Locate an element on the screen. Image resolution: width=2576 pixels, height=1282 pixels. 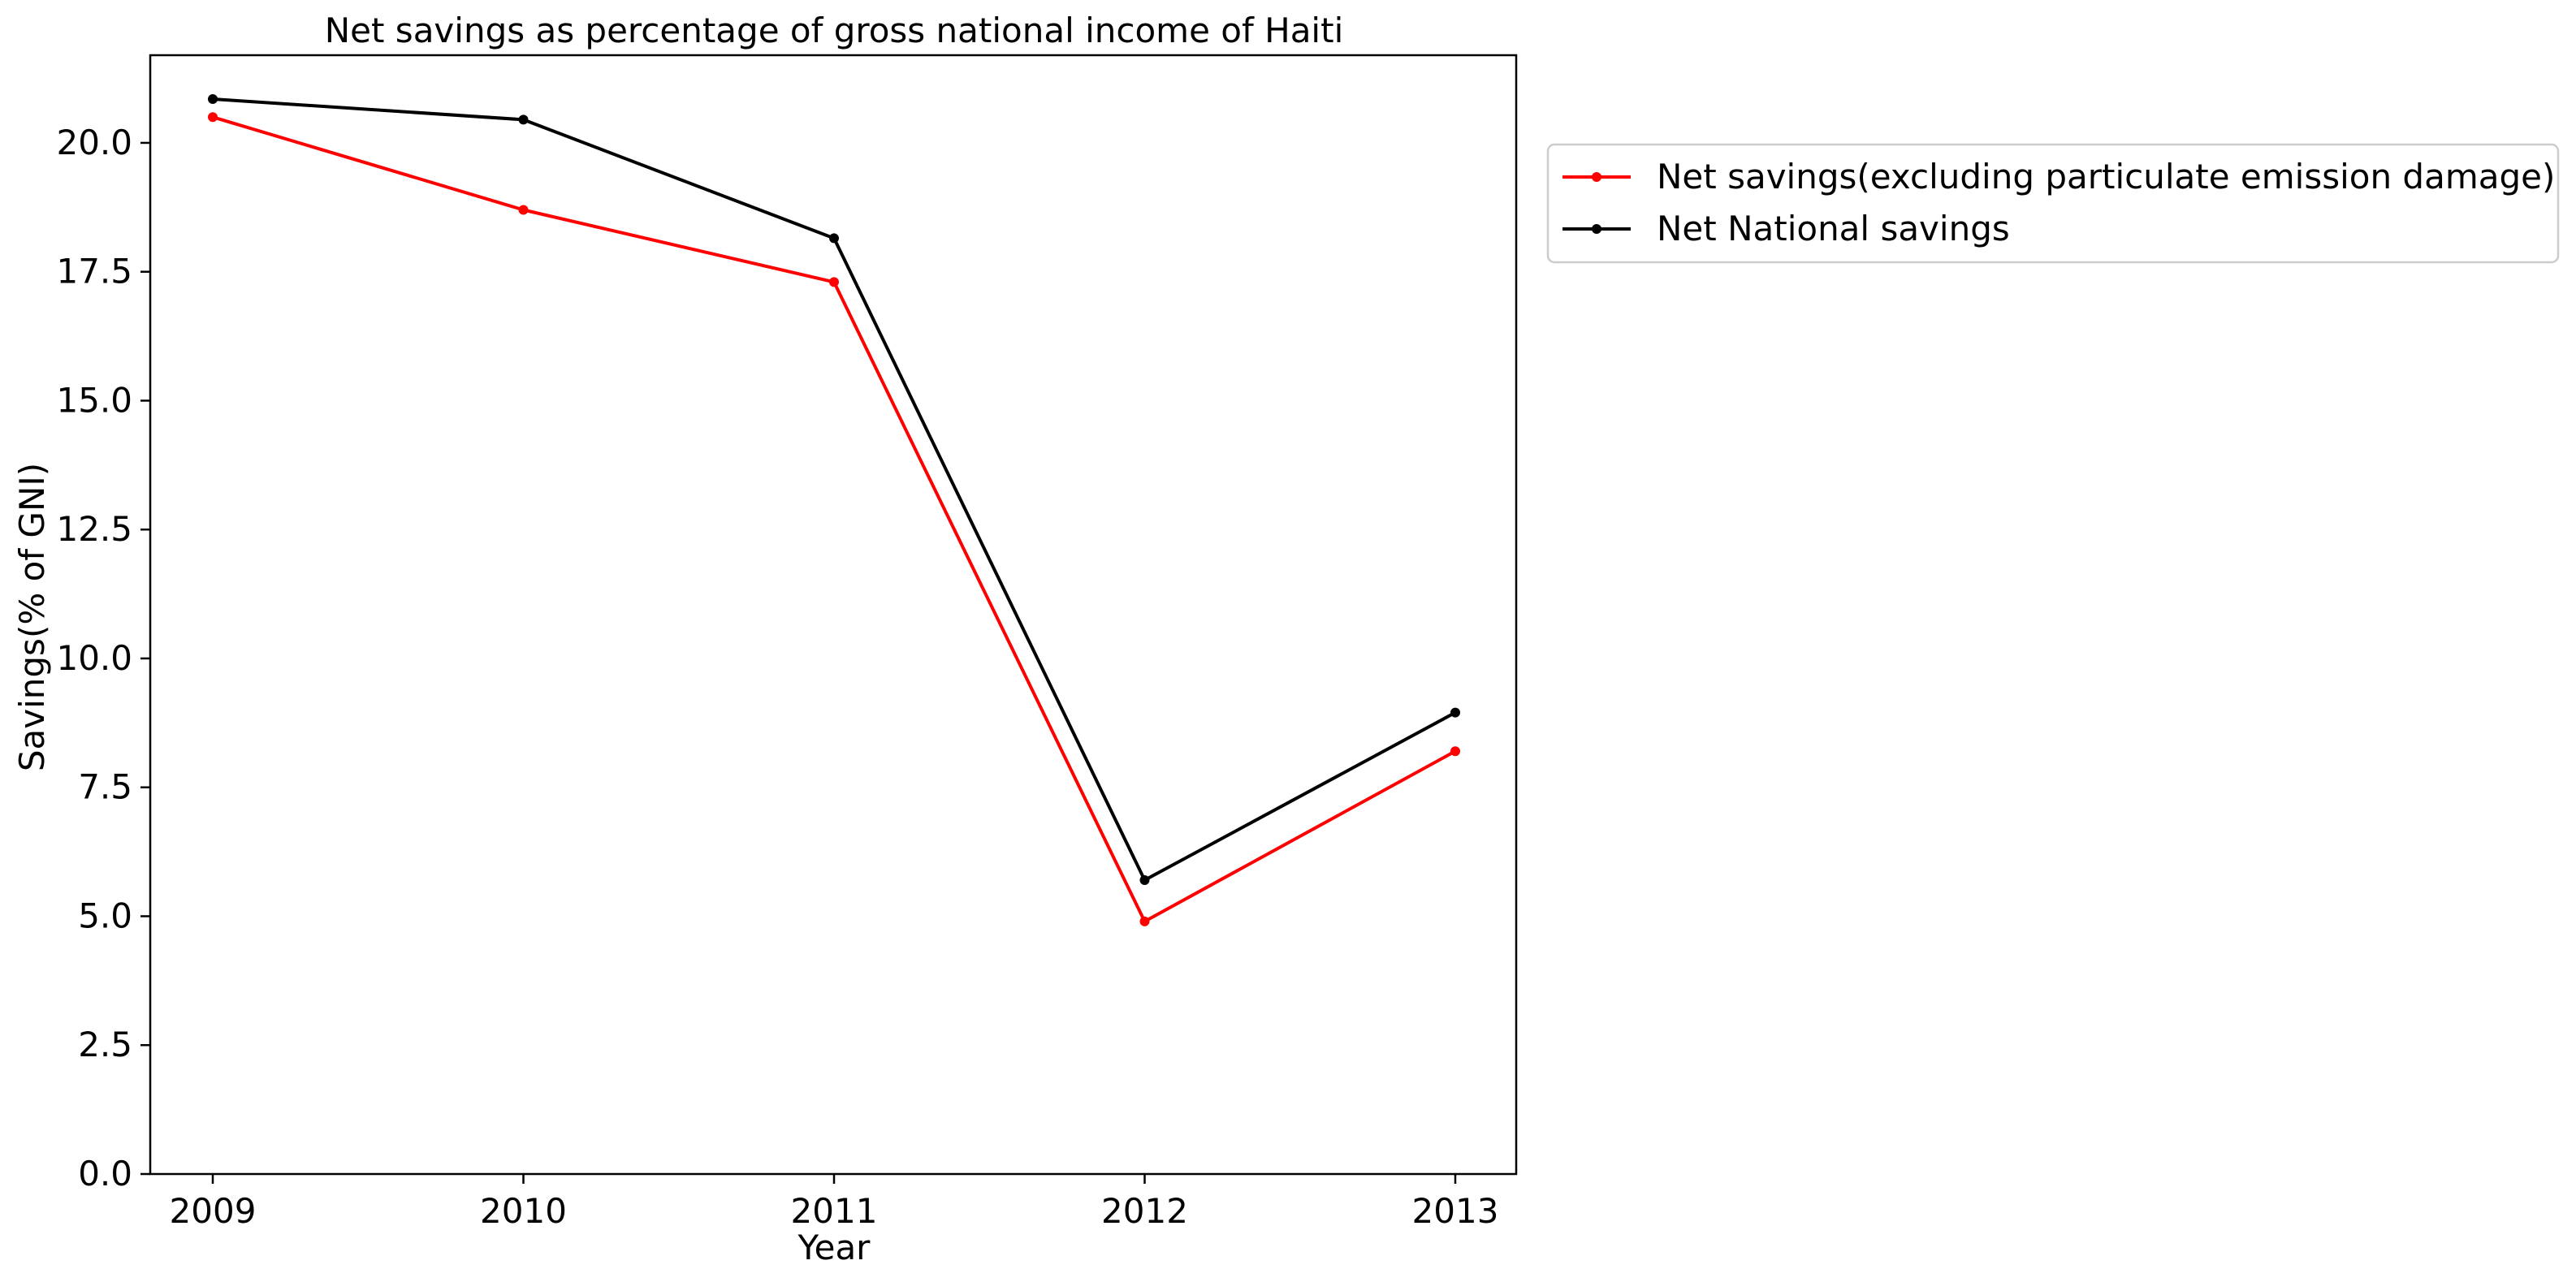
x-axis-label: Year is located at coordinates (834, 1247).